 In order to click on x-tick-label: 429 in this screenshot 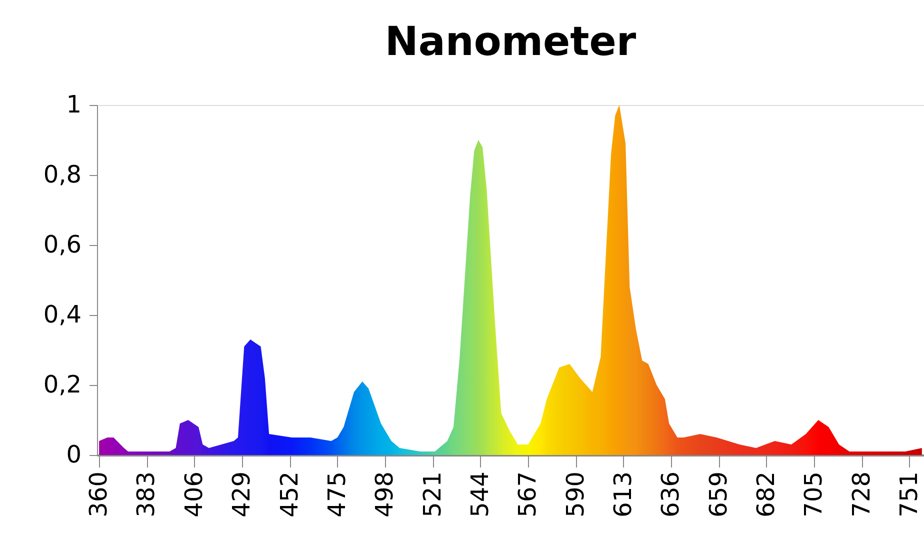, I will do `click(242, 495)`.